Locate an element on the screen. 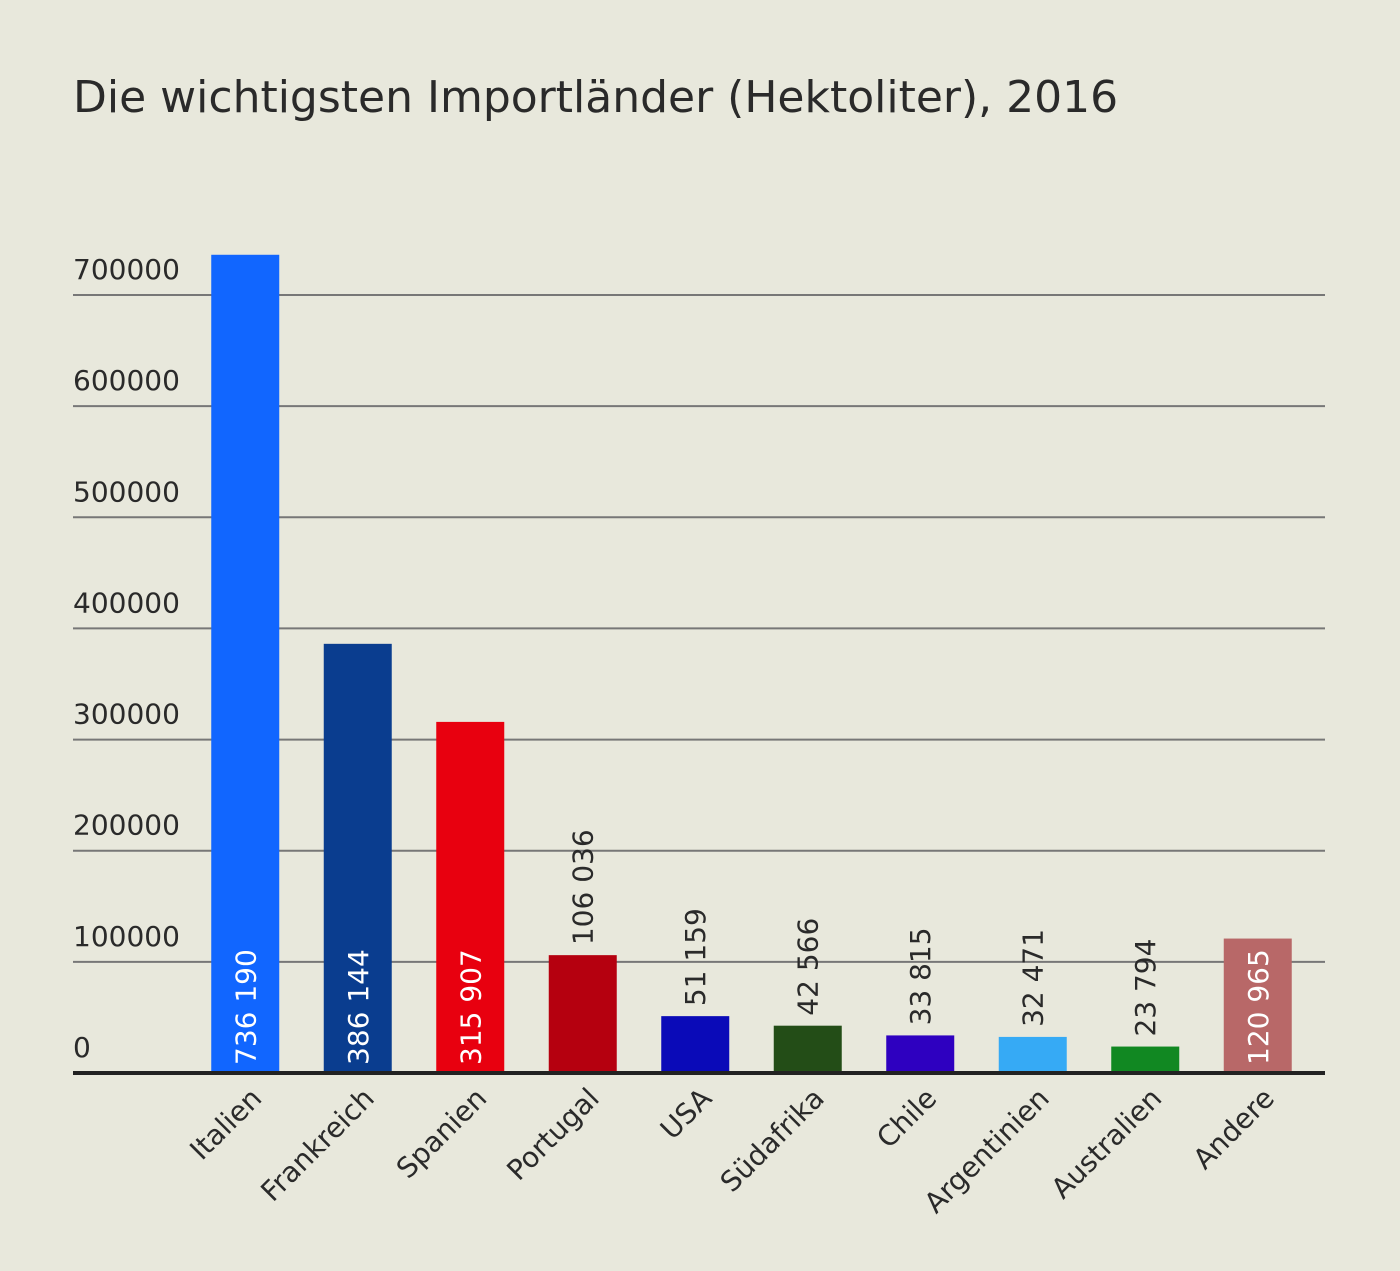  y-tick-label: 500000 is located at coordinates (126, 491).